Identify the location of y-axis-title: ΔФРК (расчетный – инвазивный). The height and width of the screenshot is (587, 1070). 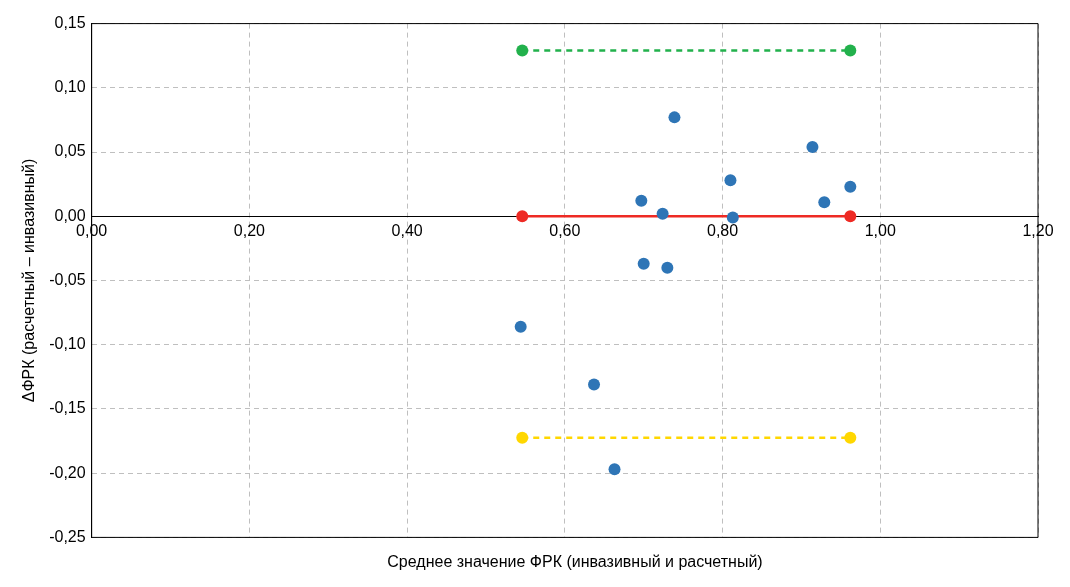
(29, 280).